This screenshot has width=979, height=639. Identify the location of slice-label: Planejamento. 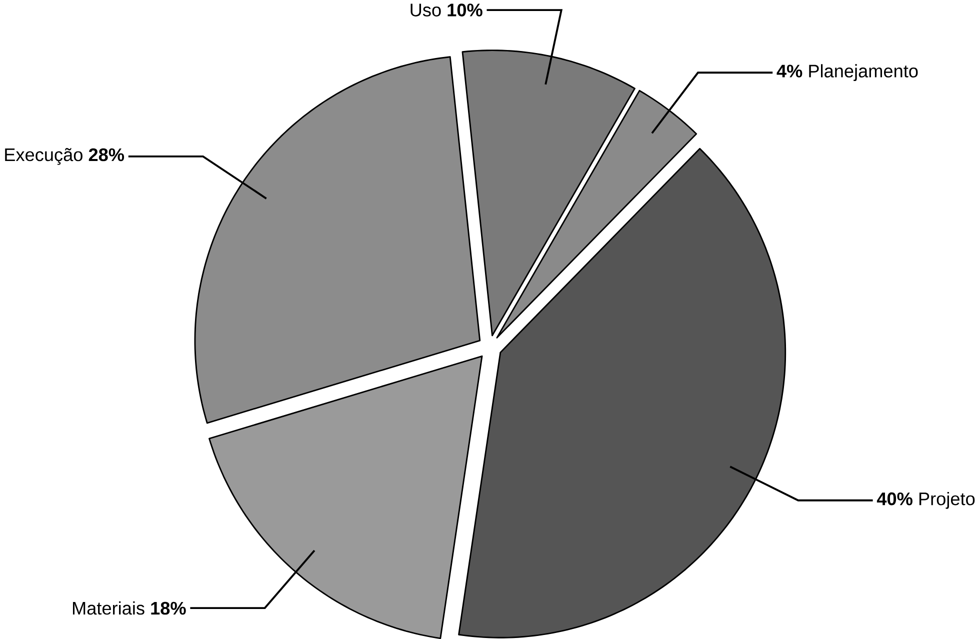
(863, 73).